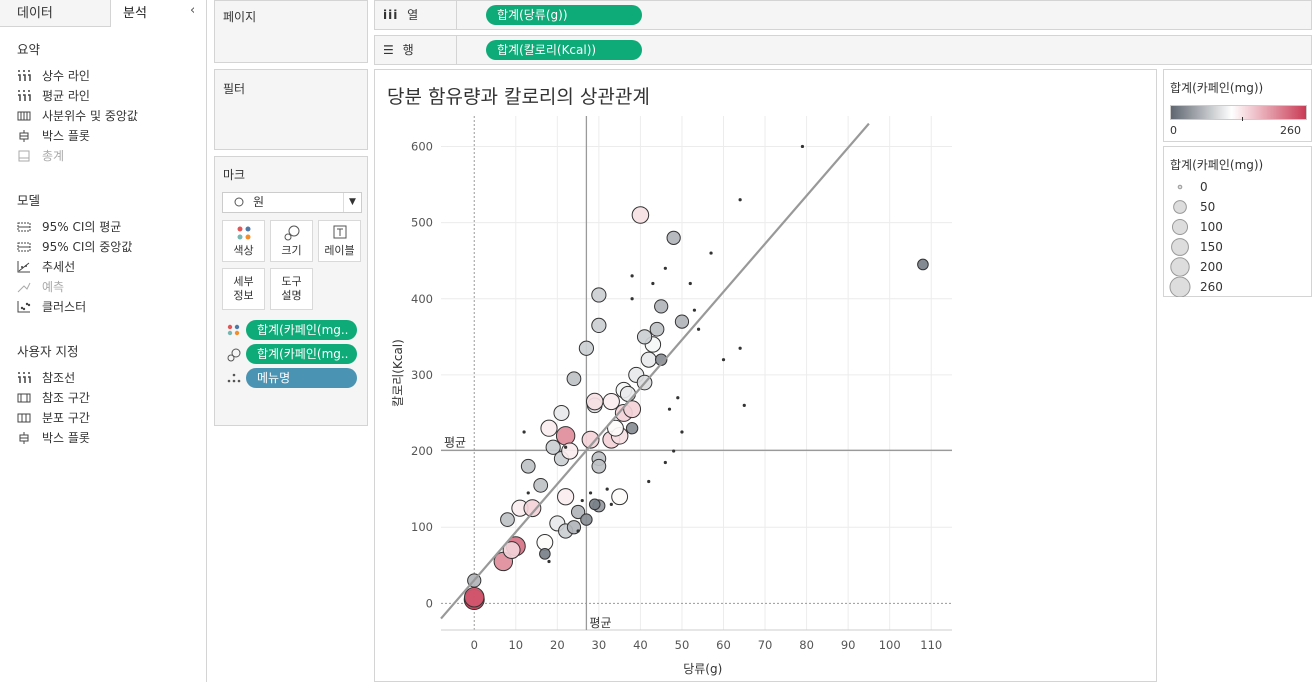  I want to click on detail-pill: 메뉴명, so click(301, 378).